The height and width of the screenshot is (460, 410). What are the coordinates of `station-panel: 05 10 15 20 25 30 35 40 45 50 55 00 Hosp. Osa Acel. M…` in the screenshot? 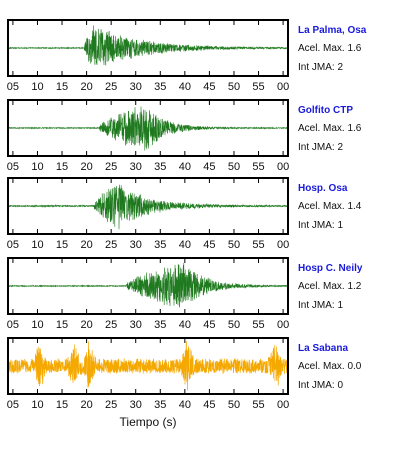 It's located at (184, 214).